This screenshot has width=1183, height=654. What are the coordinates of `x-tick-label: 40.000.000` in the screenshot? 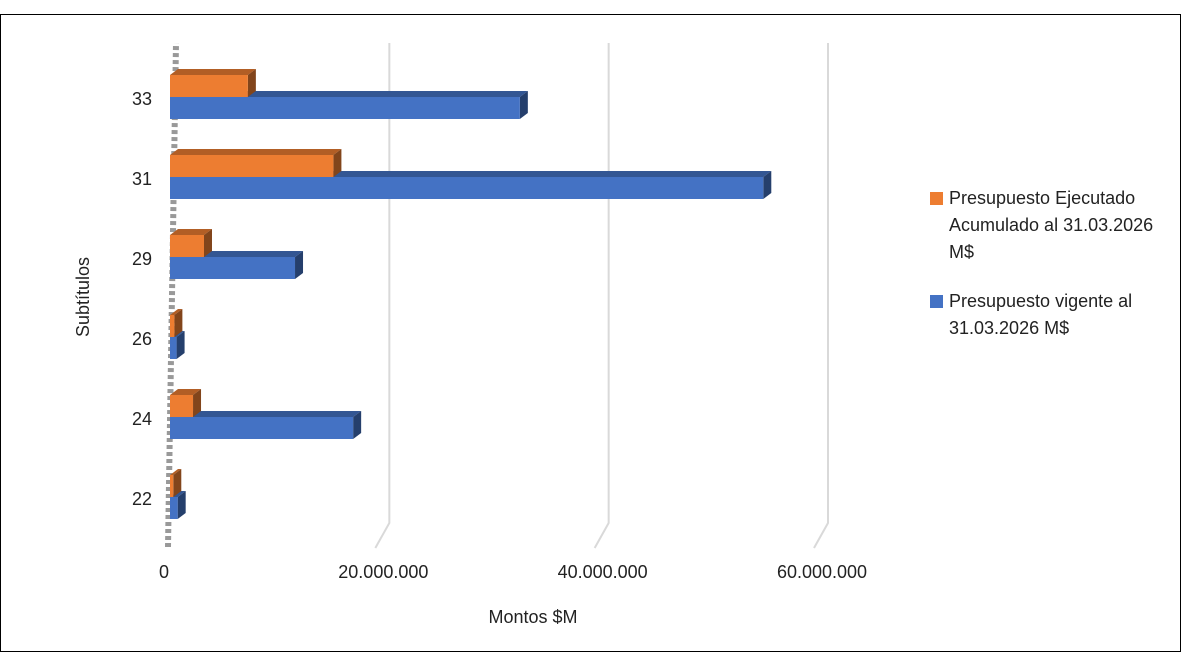 It's located at (603, 572).